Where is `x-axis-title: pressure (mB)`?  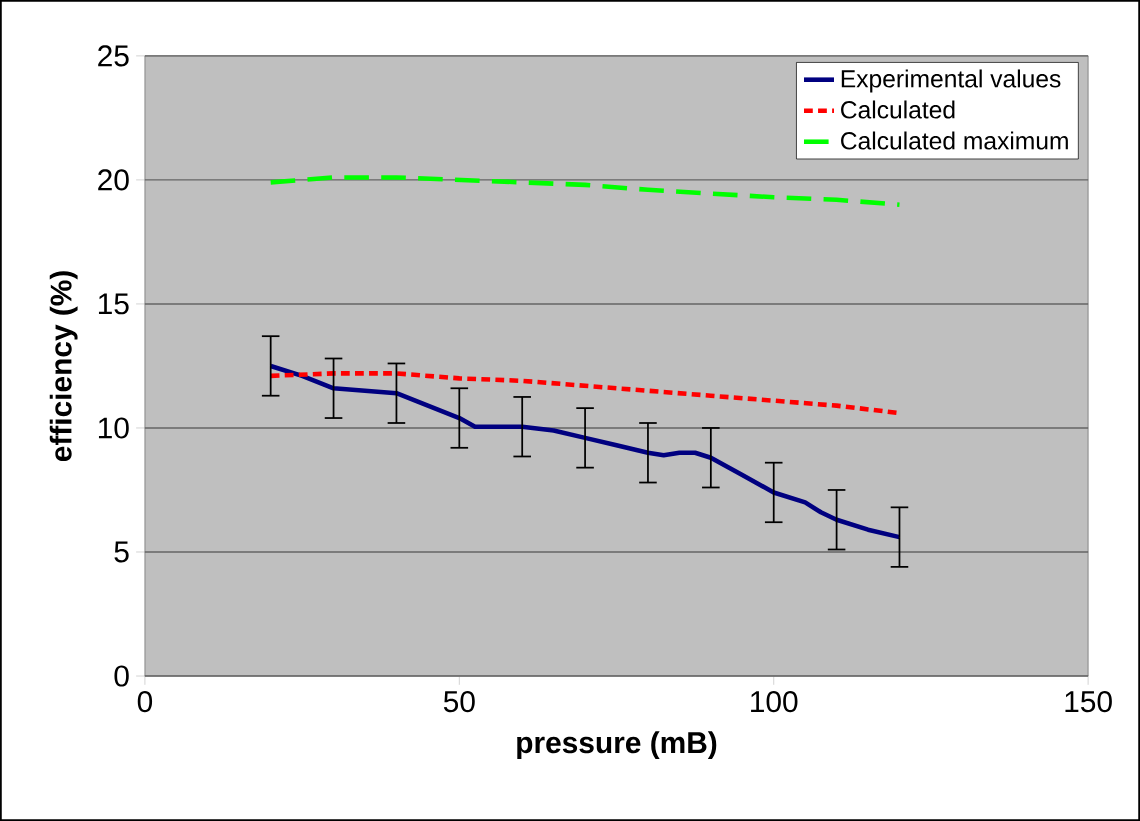 x-axis-title: pressure (mB) is located at coordinates (617, 745).